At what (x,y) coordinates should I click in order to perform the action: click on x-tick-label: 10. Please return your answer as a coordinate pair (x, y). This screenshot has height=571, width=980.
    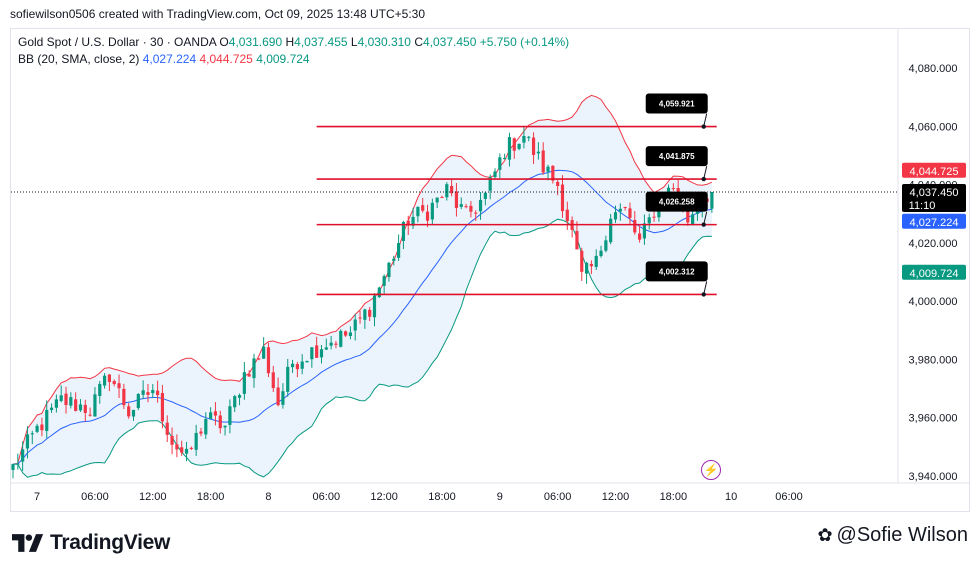
    Looking at the image, I should click on (731, 497).